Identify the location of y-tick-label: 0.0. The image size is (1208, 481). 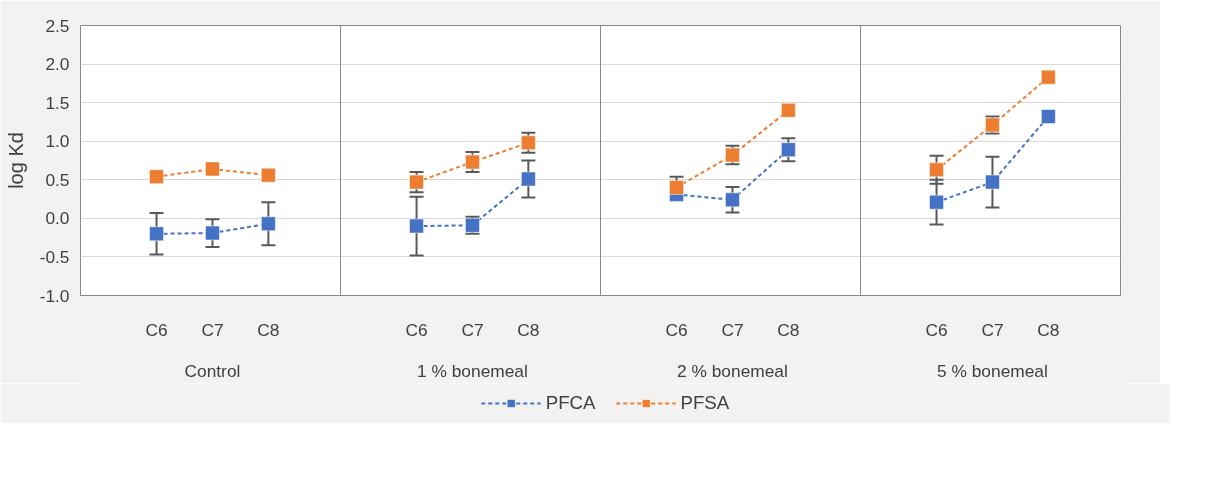
(57, 218).